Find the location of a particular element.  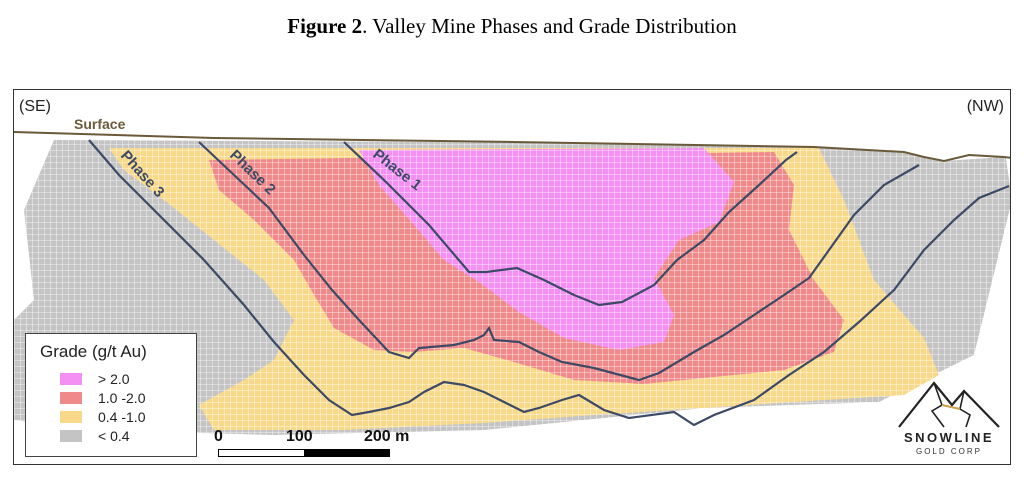

legend-label: < 0.4 is located at coordinates (114, 436).